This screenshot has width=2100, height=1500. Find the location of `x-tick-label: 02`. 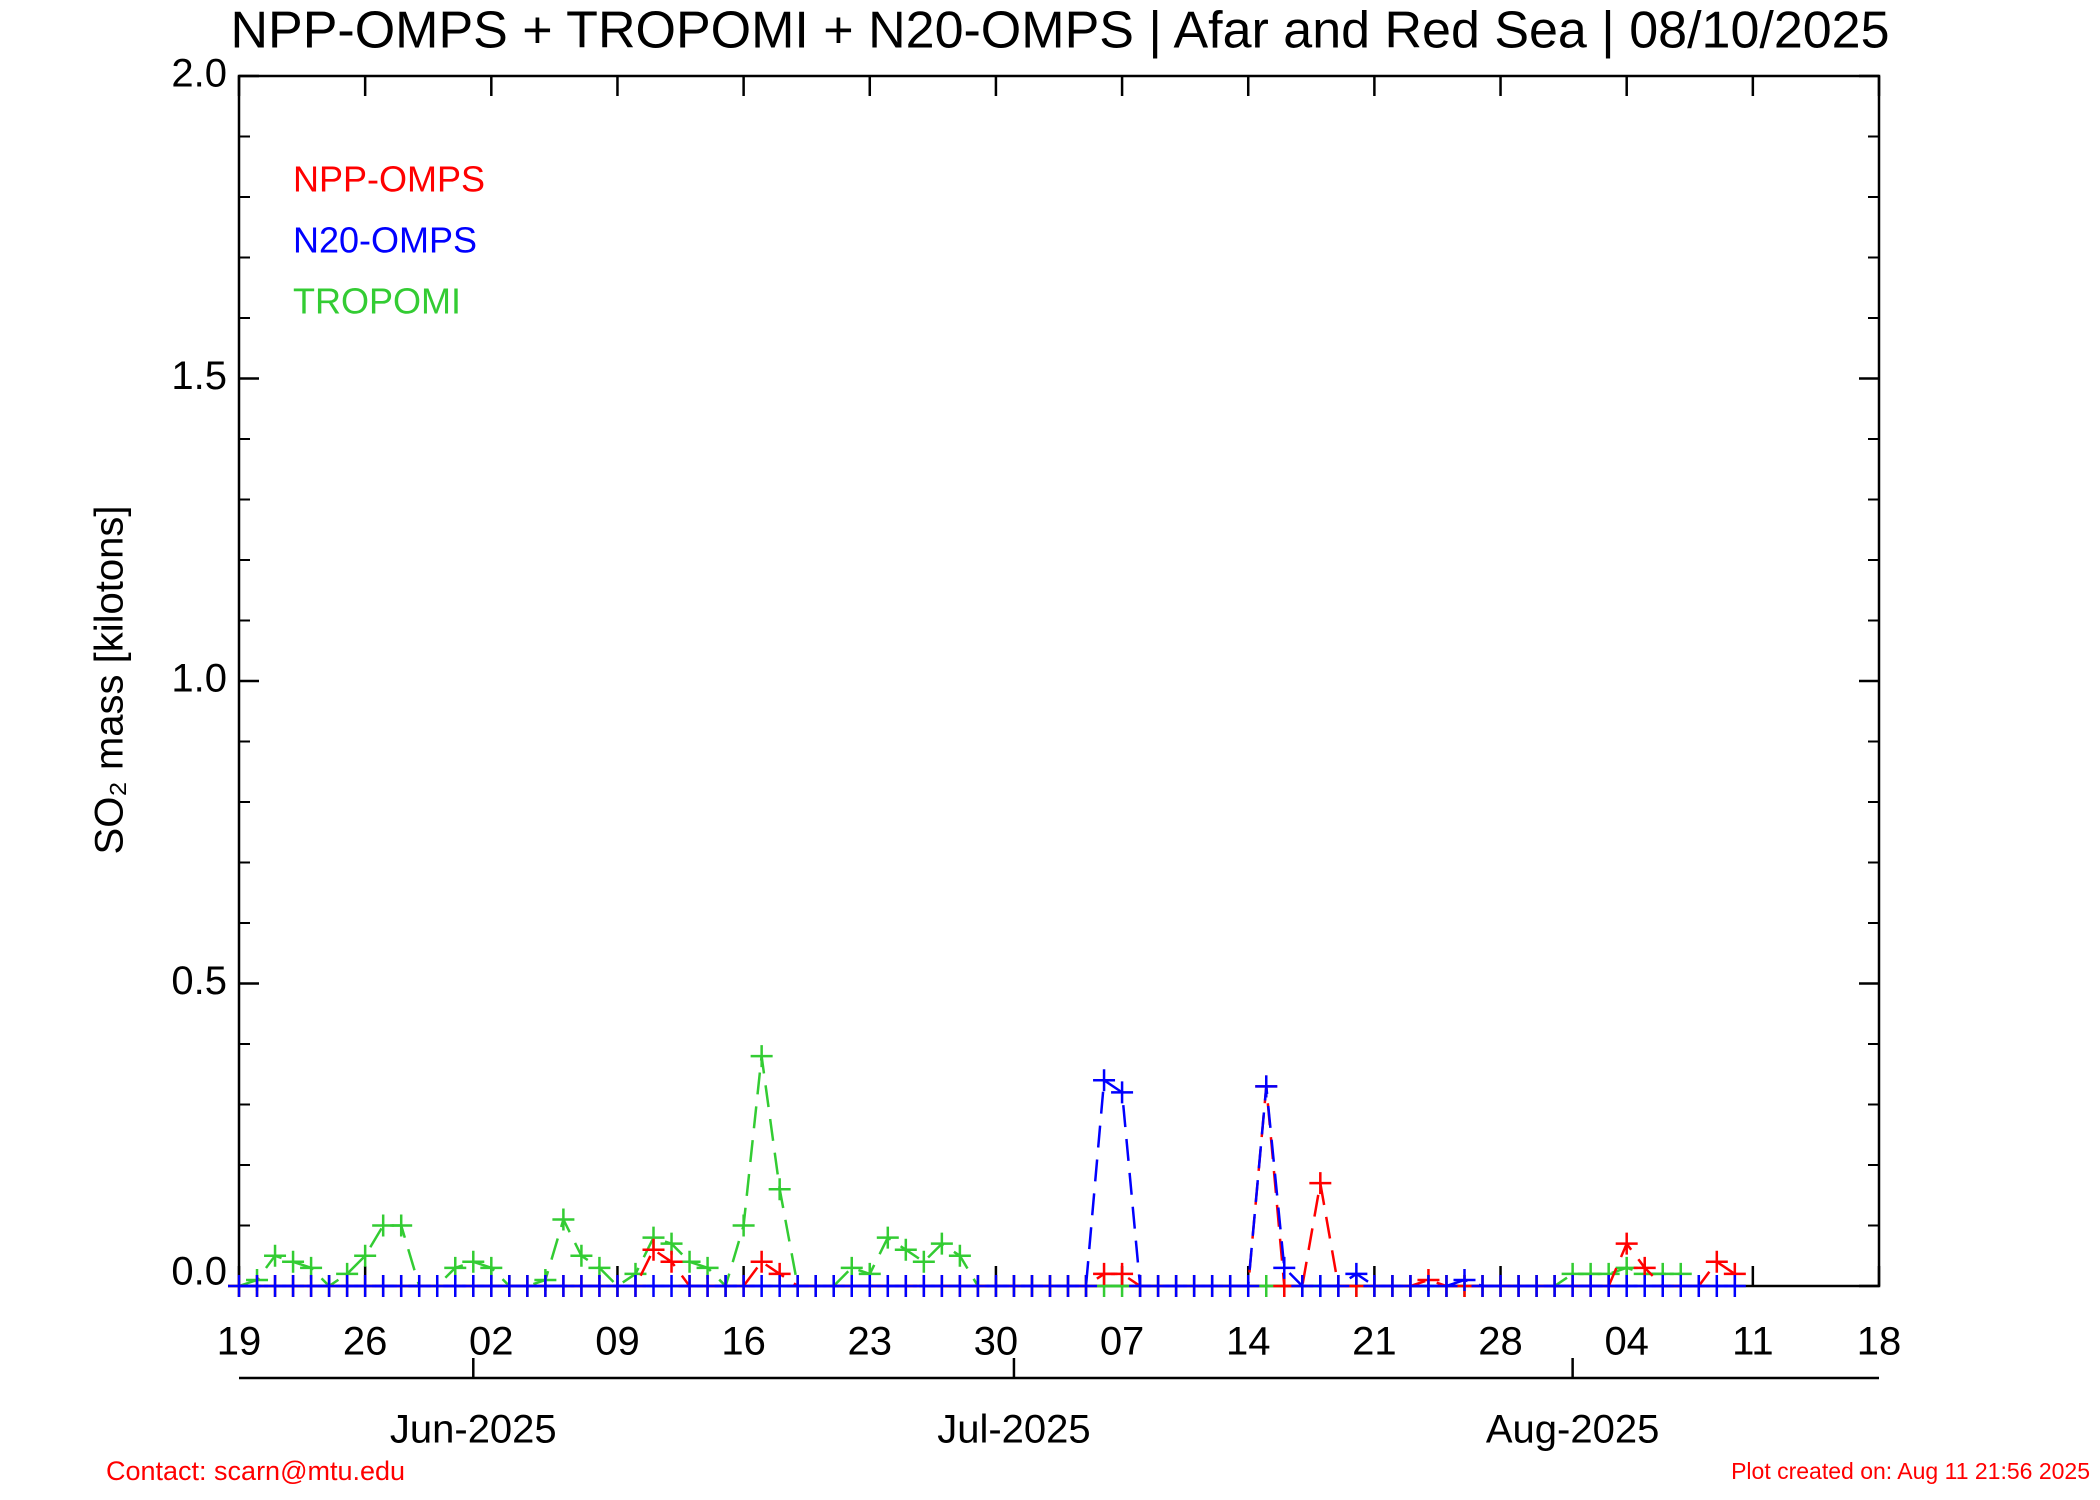

x-tick-label: 02 is located at coordinates (491, 1342).